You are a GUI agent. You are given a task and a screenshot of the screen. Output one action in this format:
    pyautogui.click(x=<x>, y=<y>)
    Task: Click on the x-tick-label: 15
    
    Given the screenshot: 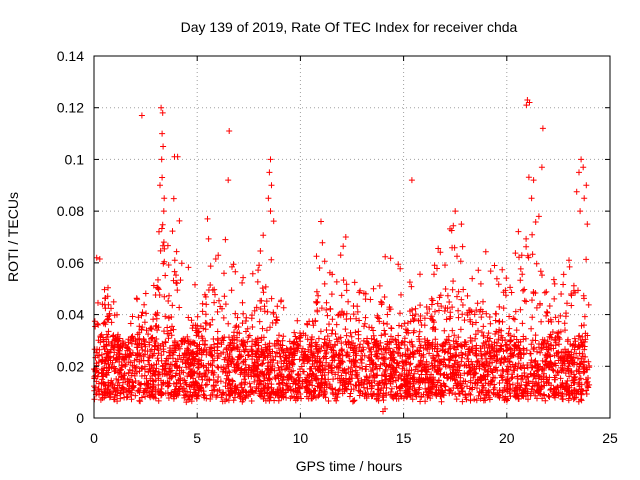 What is the action you would take?
    pyautogui.click(x=404, y=438)
    